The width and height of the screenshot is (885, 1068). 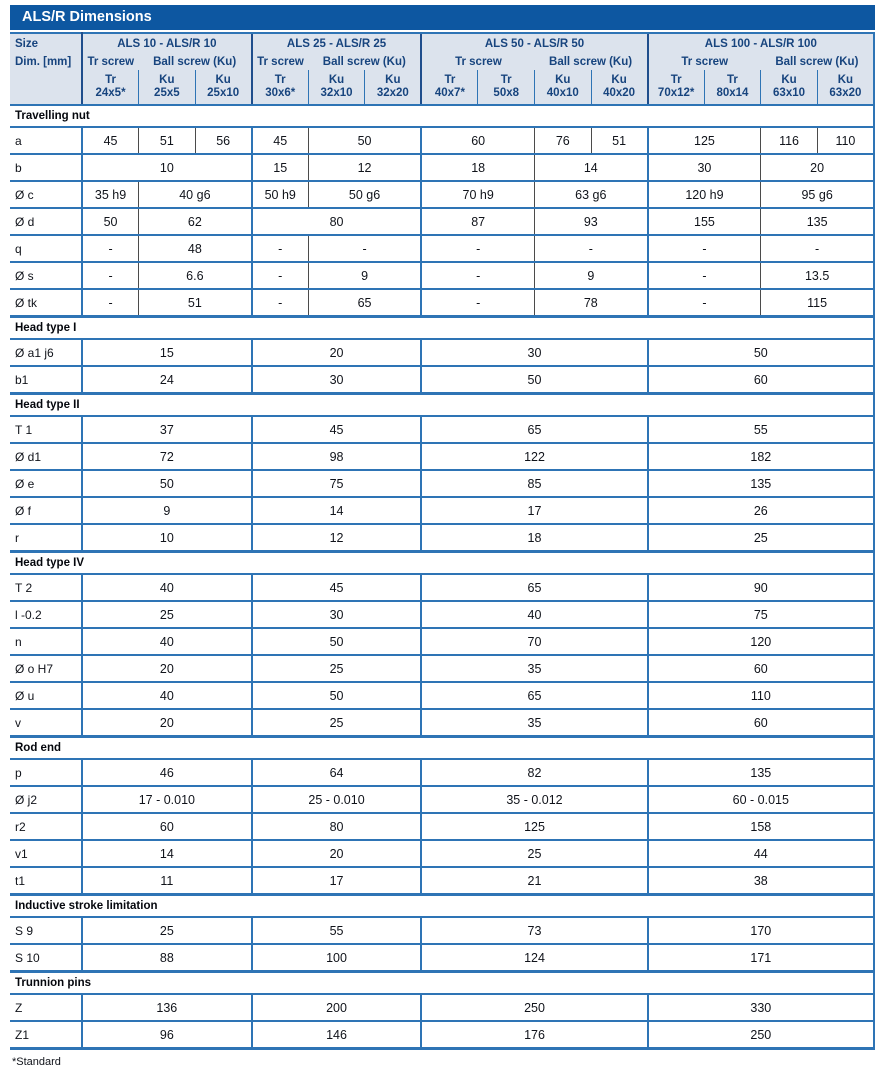 I want to click on data-cell: 330, so click(x=760, y=1008).